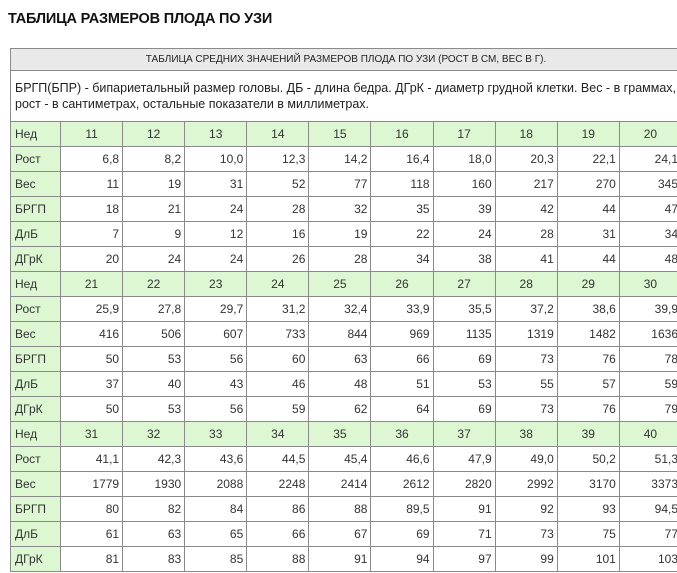 Image resolution: width=677 pixels, height=573 pixels. Describe the element at coordinates (216, 159) in the screenshot. I see `table-cell: 10,0` at that location.